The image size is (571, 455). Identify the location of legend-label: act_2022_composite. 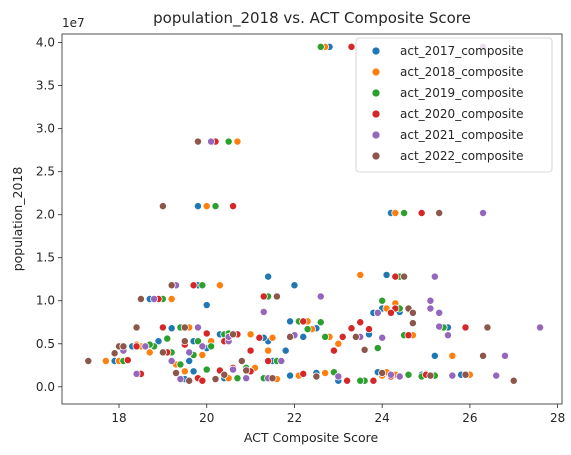
(461, 156).